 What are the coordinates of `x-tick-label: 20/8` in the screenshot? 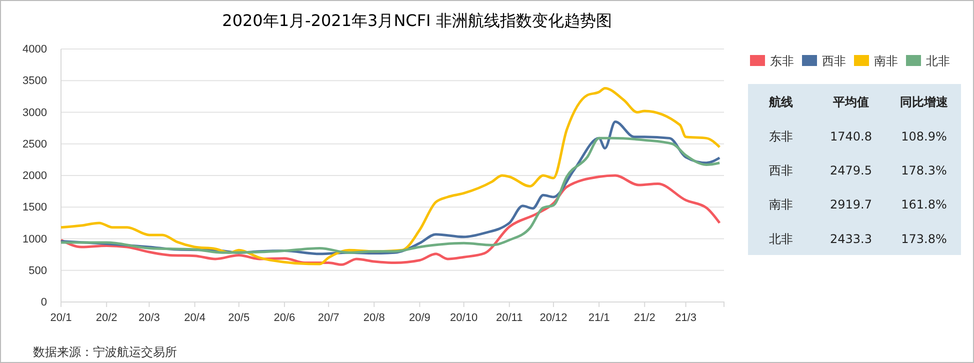 It's located at (374, 318).